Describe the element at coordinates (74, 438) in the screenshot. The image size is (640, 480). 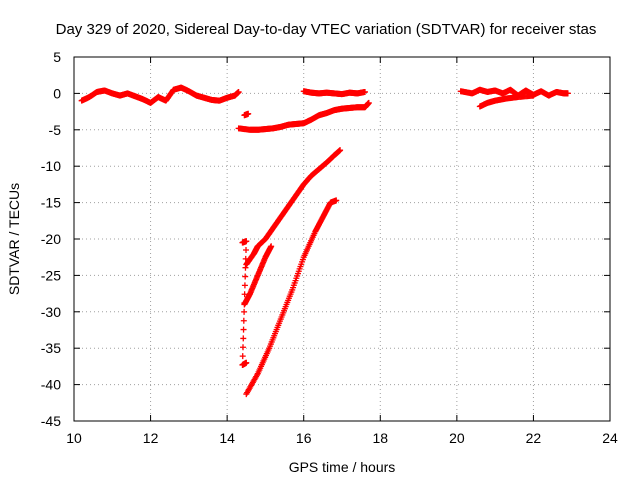
I see `x-tick-label: 10` at that location.